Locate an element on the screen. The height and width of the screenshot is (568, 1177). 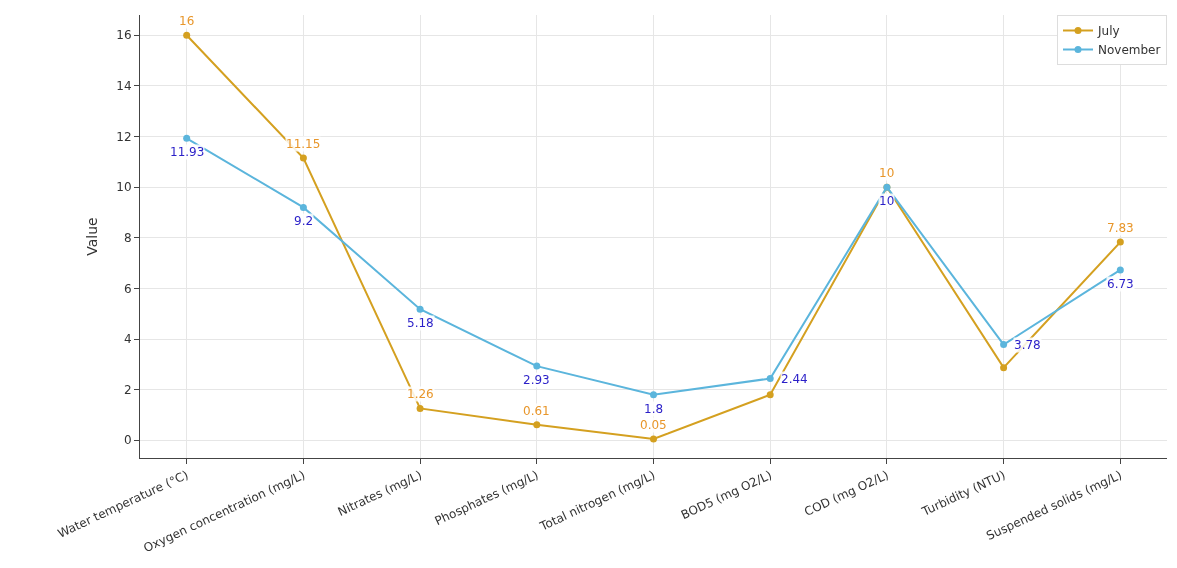
y-tick-label: 12 is located at coordinates (124, 136).